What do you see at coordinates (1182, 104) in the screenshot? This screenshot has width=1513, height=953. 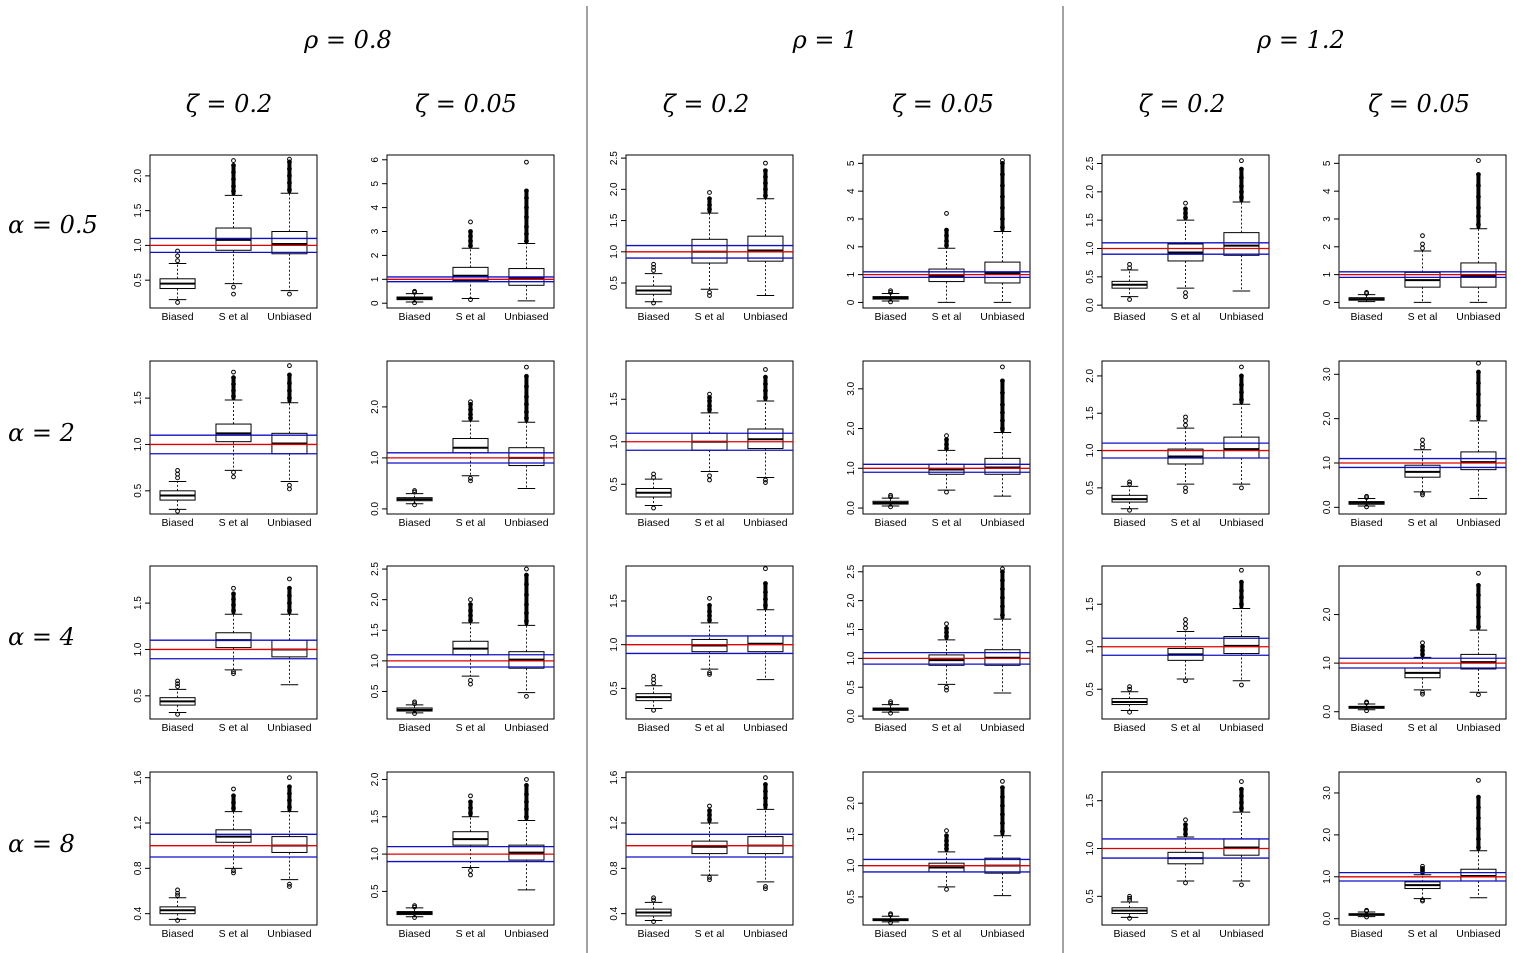 I see `zeta-header: ζ = 0.2` at bounding box center [1182, 104].